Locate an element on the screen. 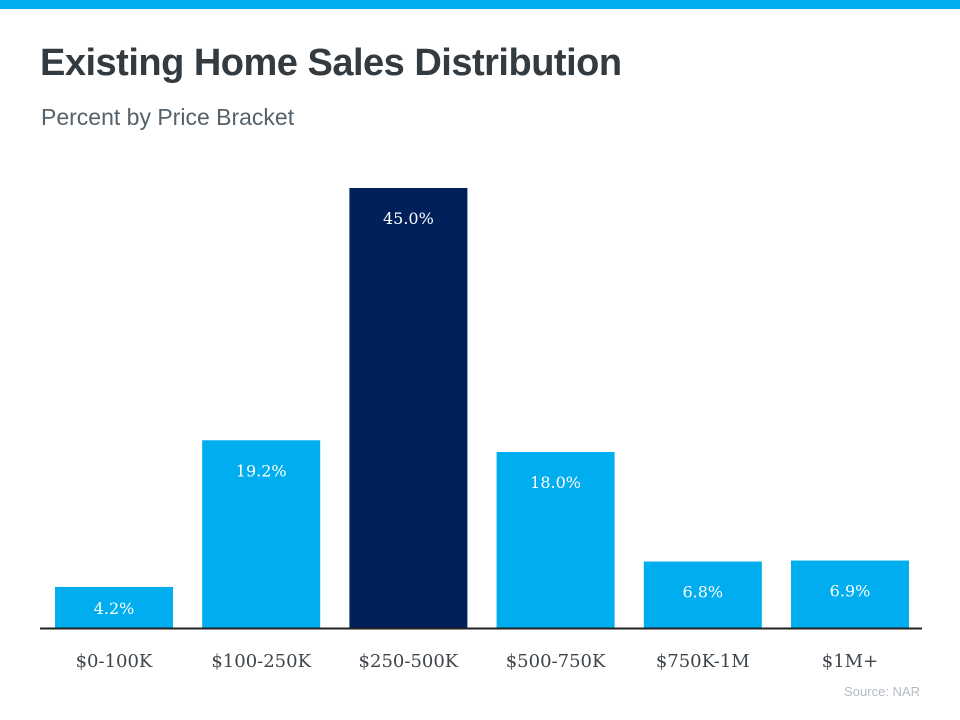 The height and width of the screenshot is (720, 960). category-label-4: $750K-1M is located at coordinates (703, 661).